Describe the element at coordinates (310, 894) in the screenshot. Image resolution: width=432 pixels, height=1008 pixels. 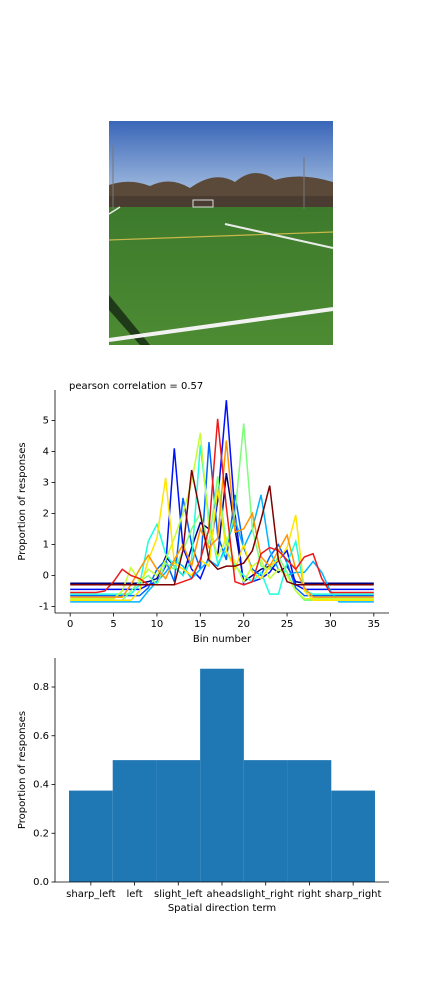
I see `x-tick-label: right` at that location.